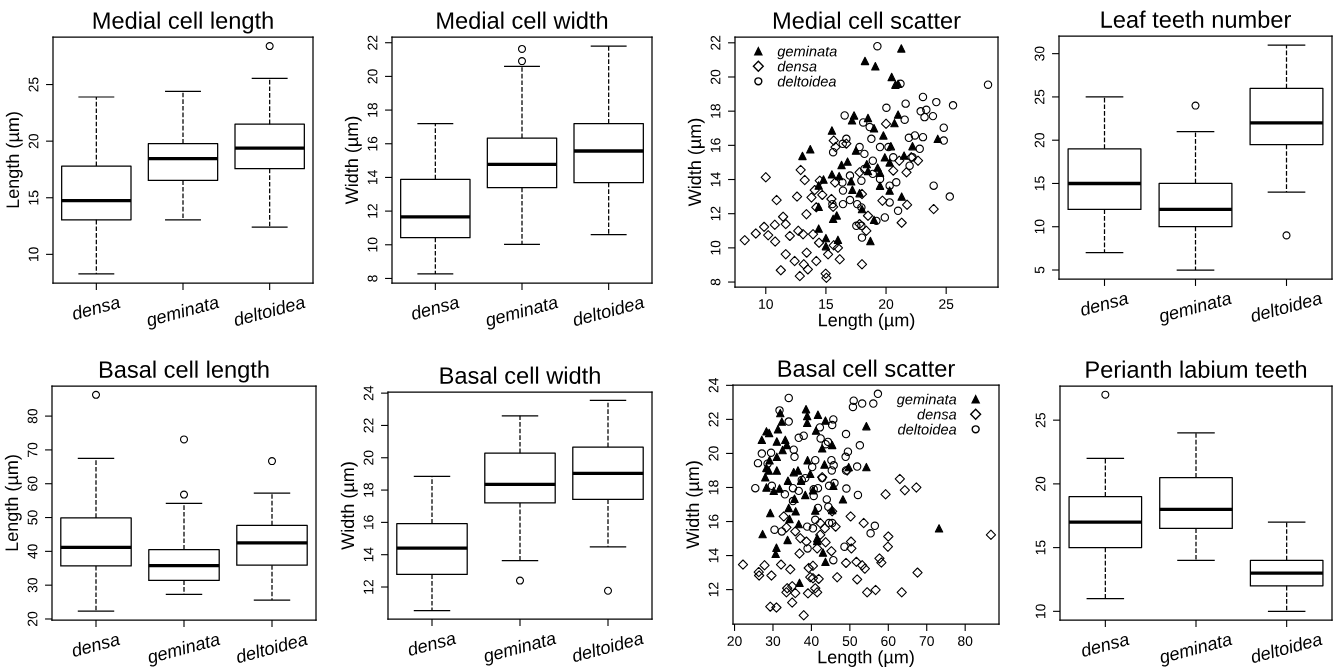 The image size is (1340, 669). Describe the element at coordinates (965, 641) in the screenshot. I see `x-tick-label: 80` at that location.